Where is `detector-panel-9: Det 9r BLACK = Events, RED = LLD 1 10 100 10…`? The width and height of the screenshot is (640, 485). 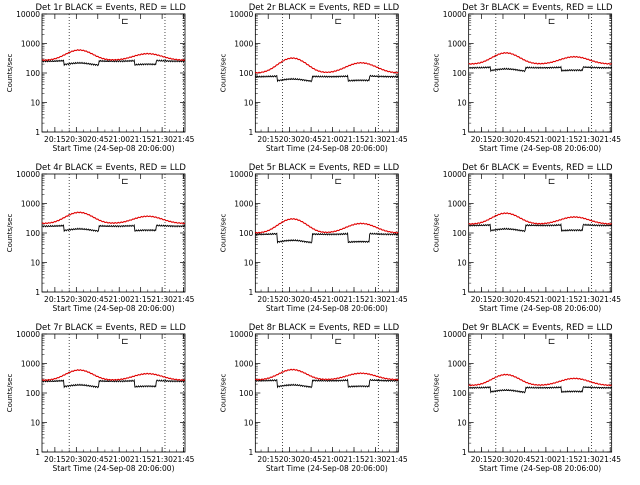 detector-panel-9: Det 9r BLACK = Events, RED = LLD 1 10 100 10… is located at coordinates (527, 398).